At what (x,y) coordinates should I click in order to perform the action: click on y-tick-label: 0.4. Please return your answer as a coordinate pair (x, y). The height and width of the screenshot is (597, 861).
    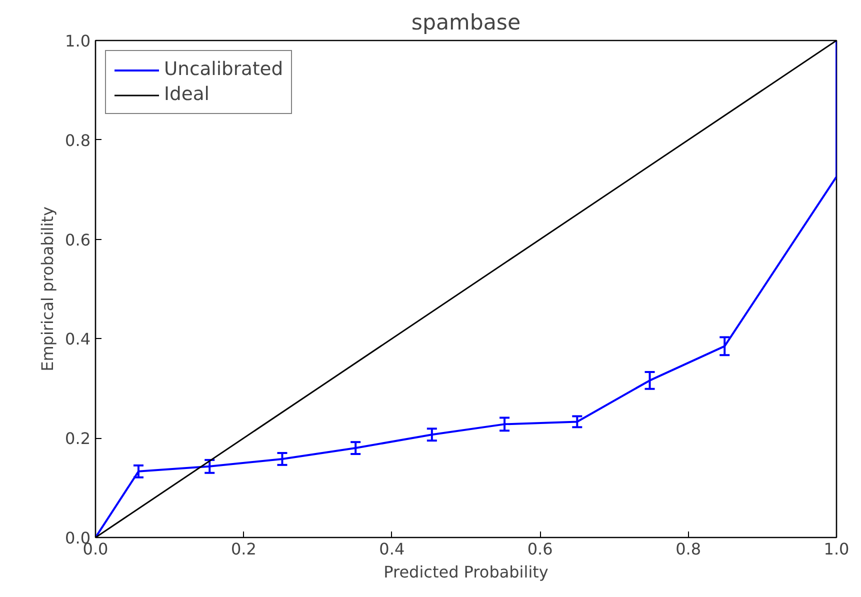
    Looking at the image, I should click on (78, 339).